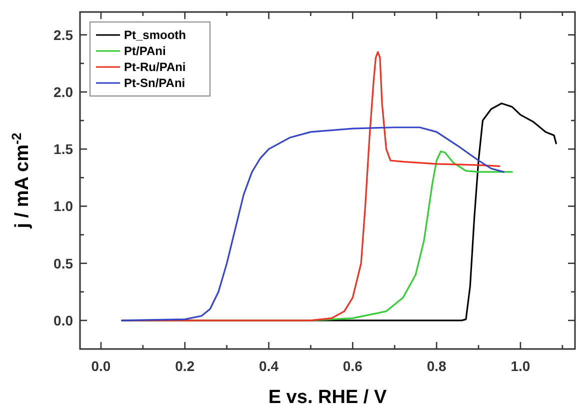 The image size is (579, 415). What do you see at coordinates (155, 35) in the screenshot?
I see `legend-label: Pt_smooth` at bounding box center [155, 35].